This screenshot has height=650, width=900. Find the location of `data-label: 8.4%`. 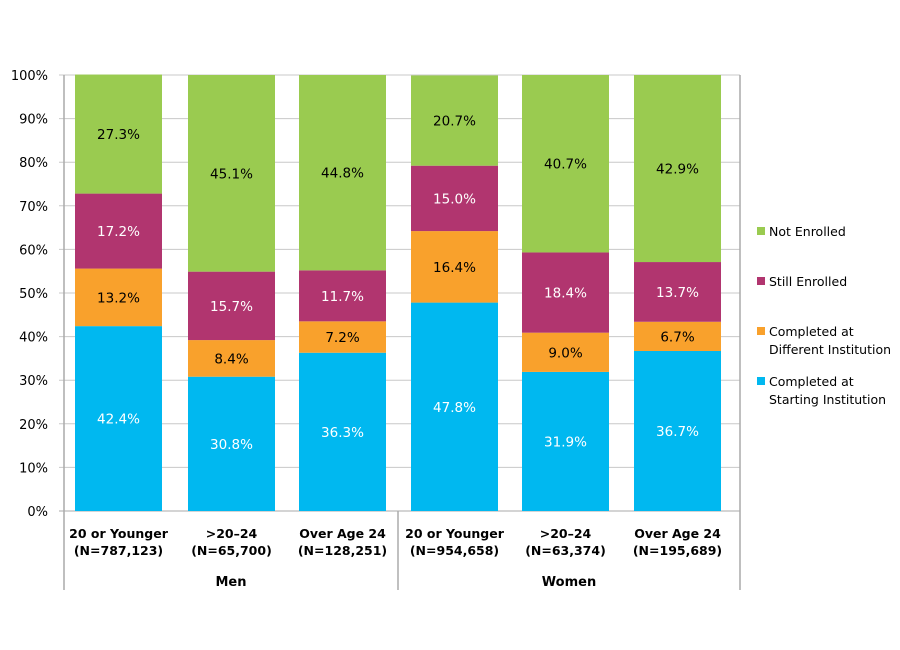

data-label: 8.4% is located at coordinates (231, 359).